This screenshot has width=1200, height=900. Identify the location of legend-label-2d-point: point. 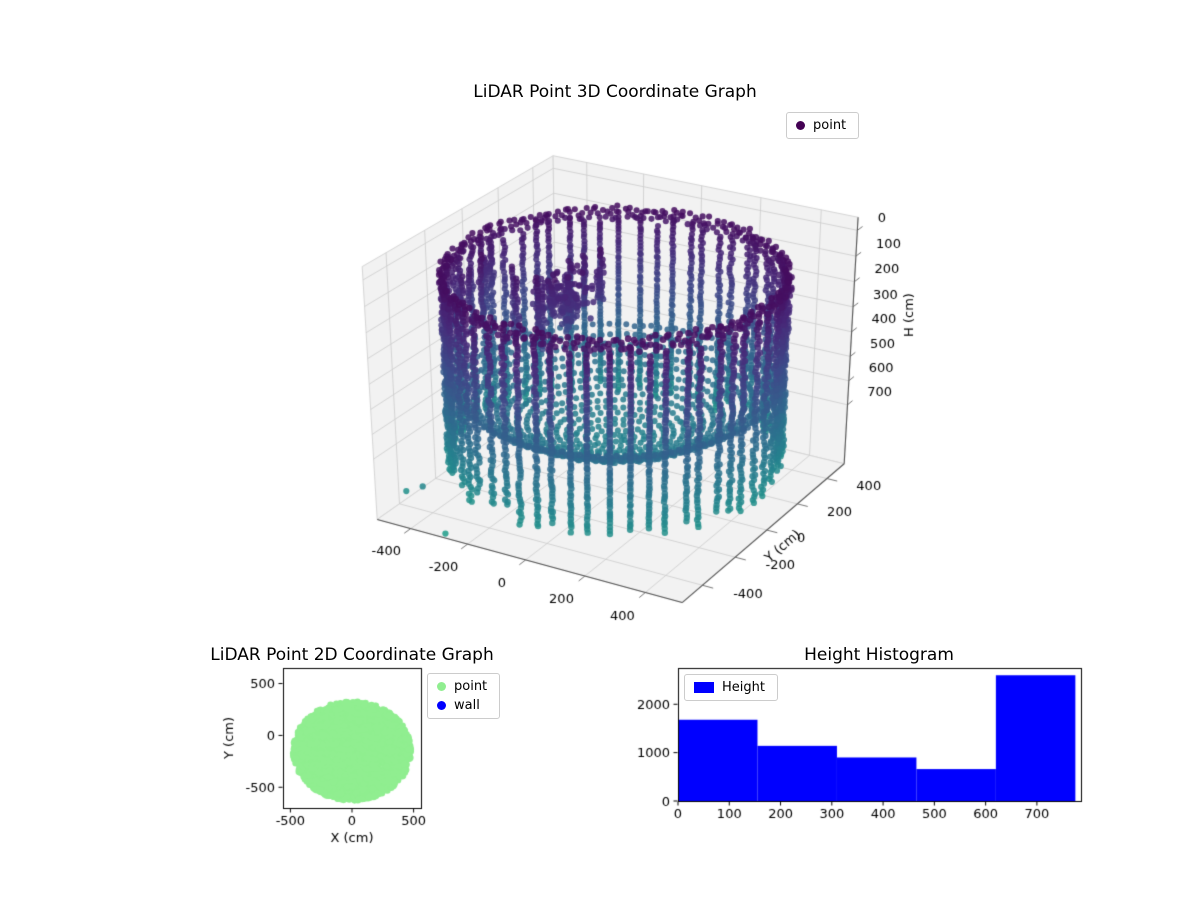
(471, 686).